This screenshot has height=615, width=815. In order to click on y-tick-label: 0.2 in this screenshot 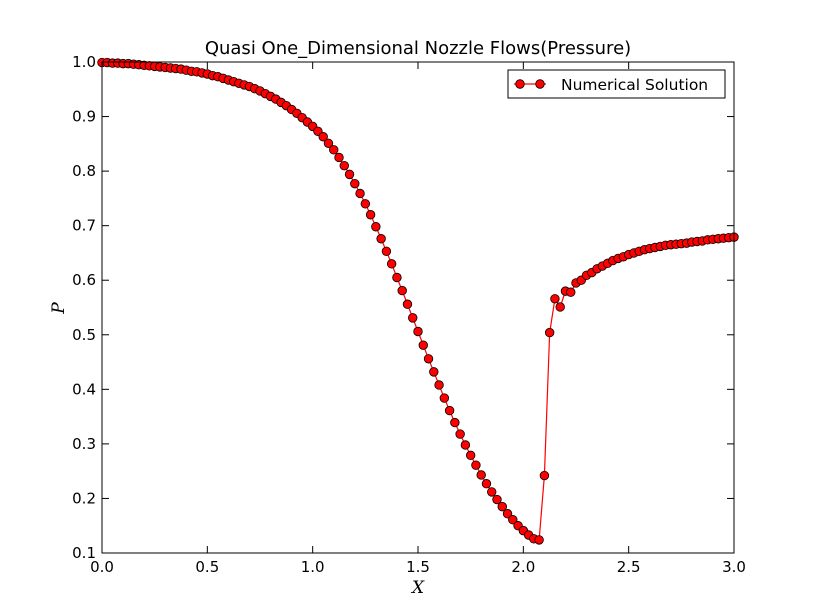, I will do `click(84, 498)`.